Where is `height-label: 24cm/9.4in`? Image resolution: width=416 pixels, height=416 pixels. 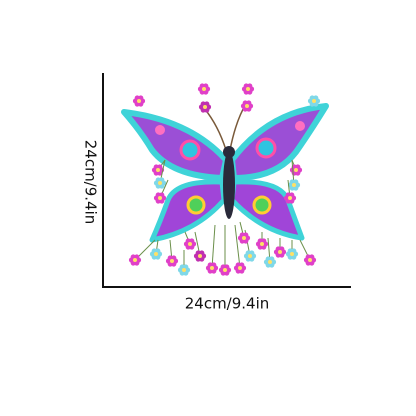
height-label: 24cm/9.4in is located at coordinates (91, 182).